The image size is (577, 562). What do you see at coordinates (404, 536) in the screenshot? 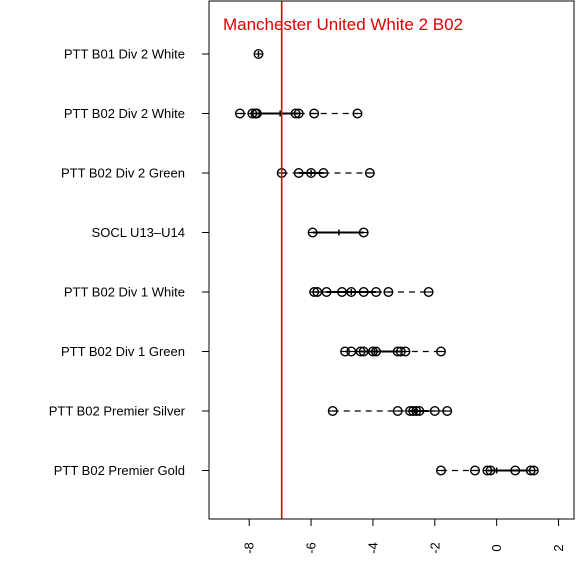
I see `x-axis: -8 -6 -4 -2 0 2` at bounding box center [404, 536].